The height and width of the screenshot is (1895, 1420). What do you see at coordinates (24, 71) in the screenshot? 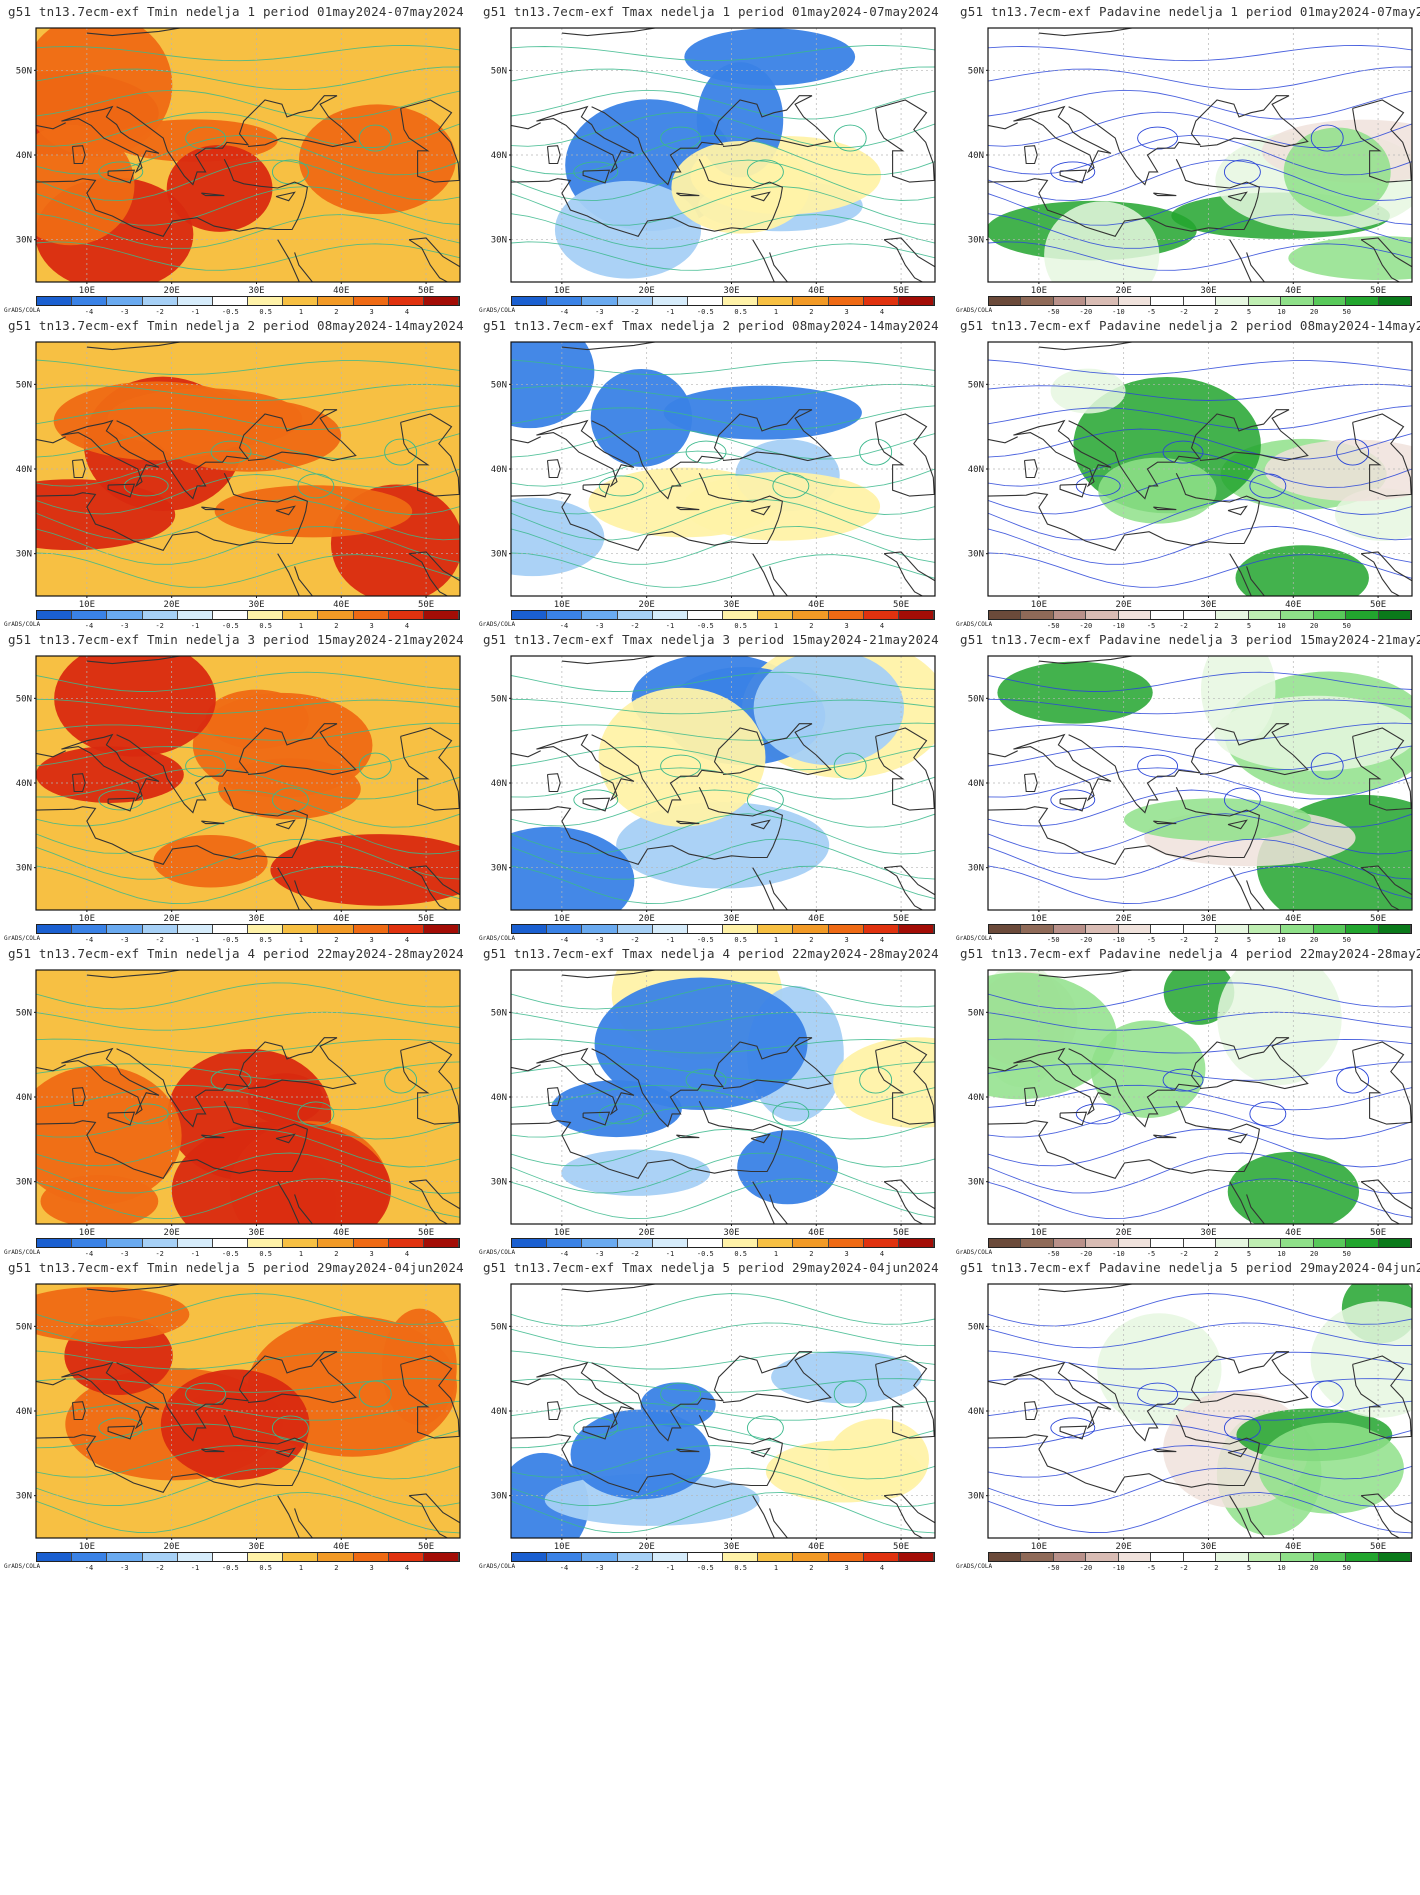
I see `latitude-label: 50N` at bounding box center [24, 71].